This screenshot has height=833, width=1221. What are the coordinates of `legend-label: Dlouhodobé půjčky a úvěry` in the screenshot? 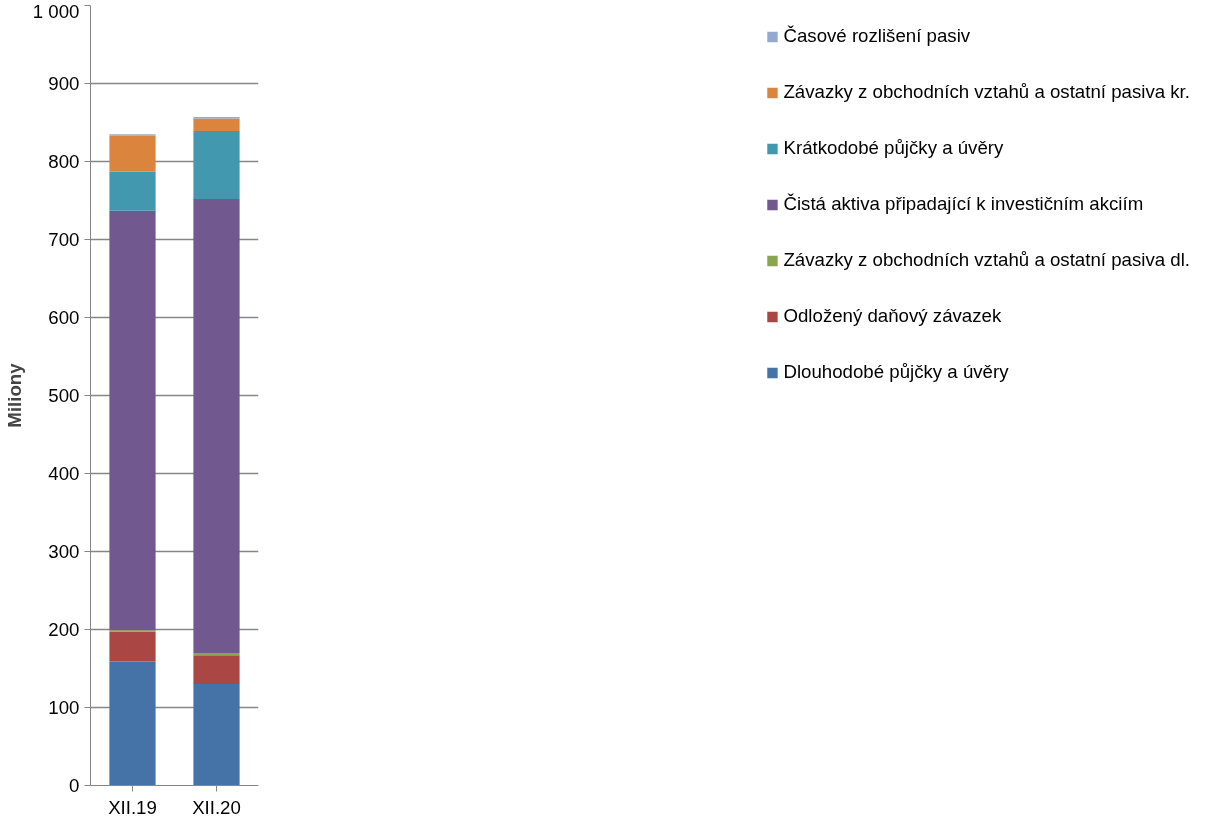 It's located at (896, 372).